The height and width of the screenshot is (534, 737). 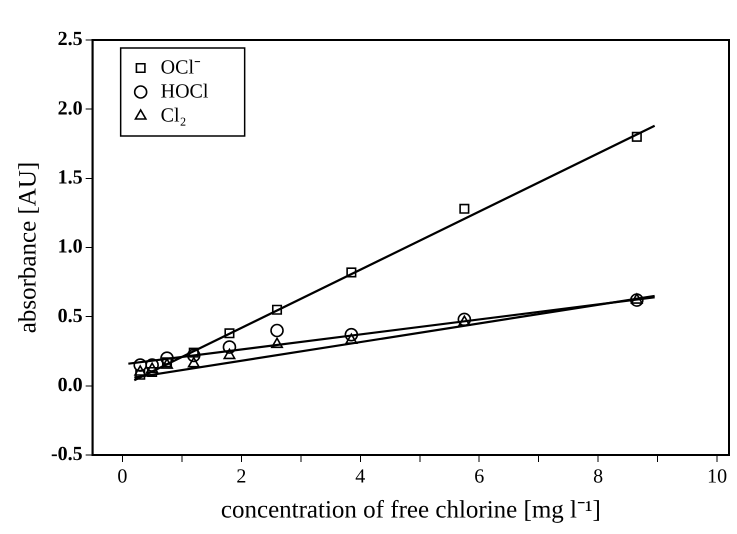 I want to click on x-tick-label: 6, so click(x=479, y=476).